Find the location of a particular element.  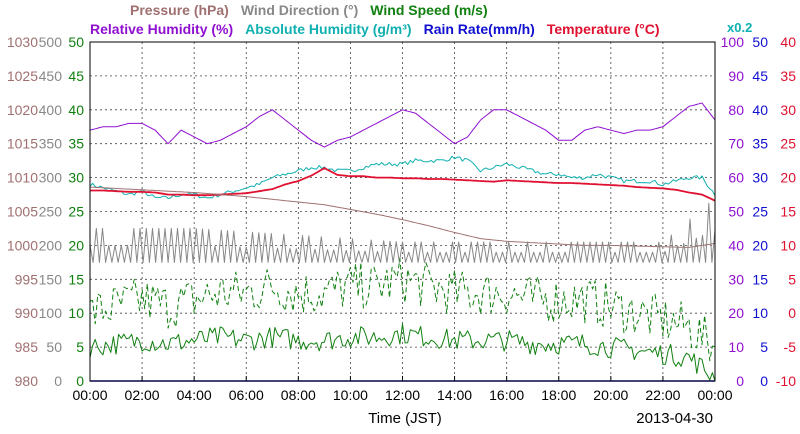

x-tick-8: 16:00 is located at coordinates (506, 395).